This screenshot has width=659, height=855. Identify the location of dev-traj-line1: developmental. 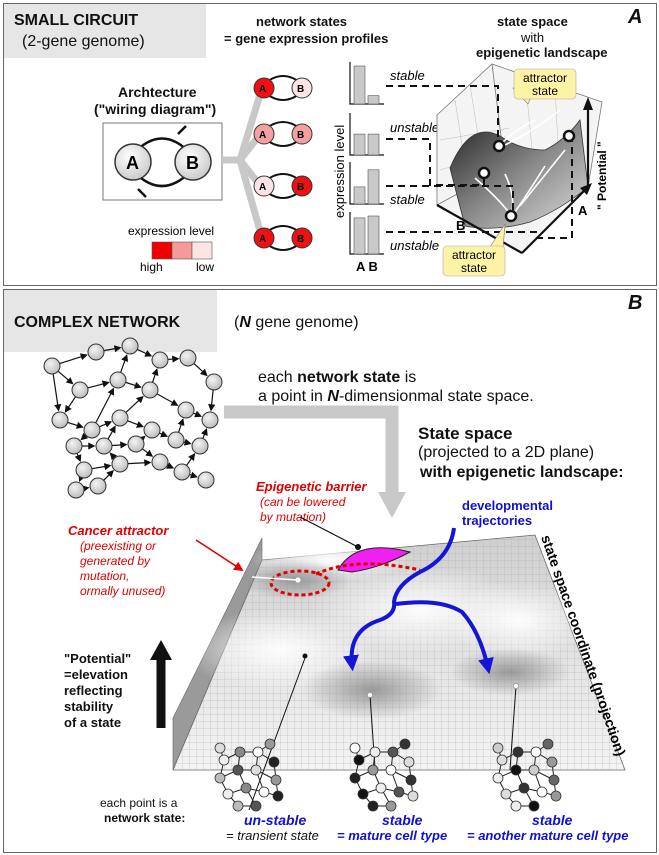
(508, 505).